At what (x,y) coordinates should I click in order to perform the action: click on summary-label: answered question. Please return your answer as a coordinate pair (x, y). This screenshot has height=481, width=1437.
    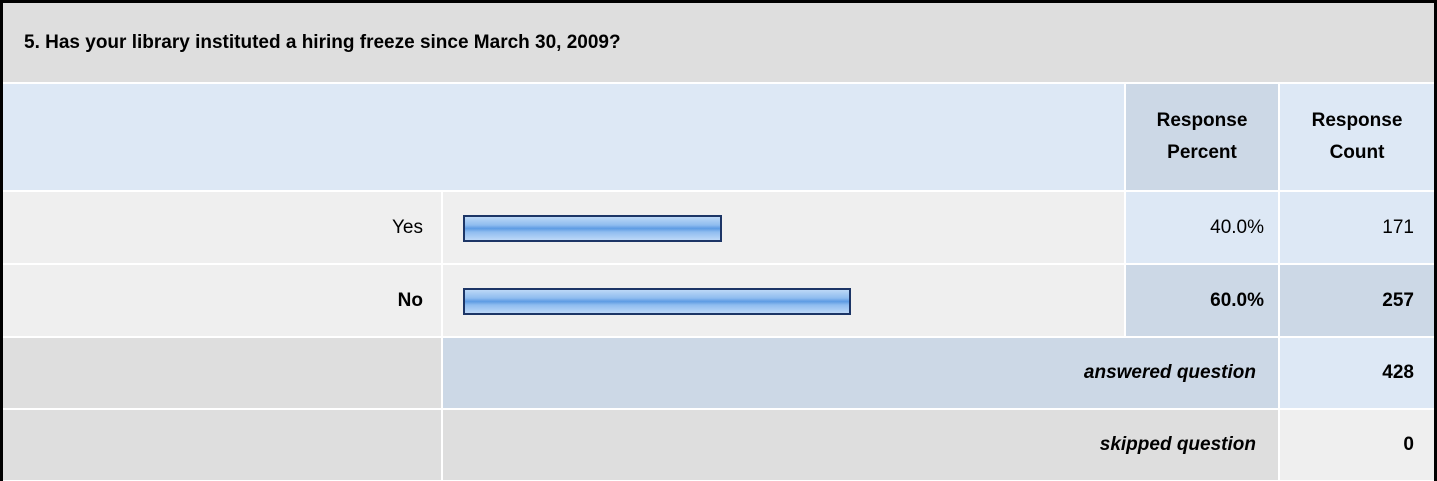
    Looking at the image, I should click on (860, 373).